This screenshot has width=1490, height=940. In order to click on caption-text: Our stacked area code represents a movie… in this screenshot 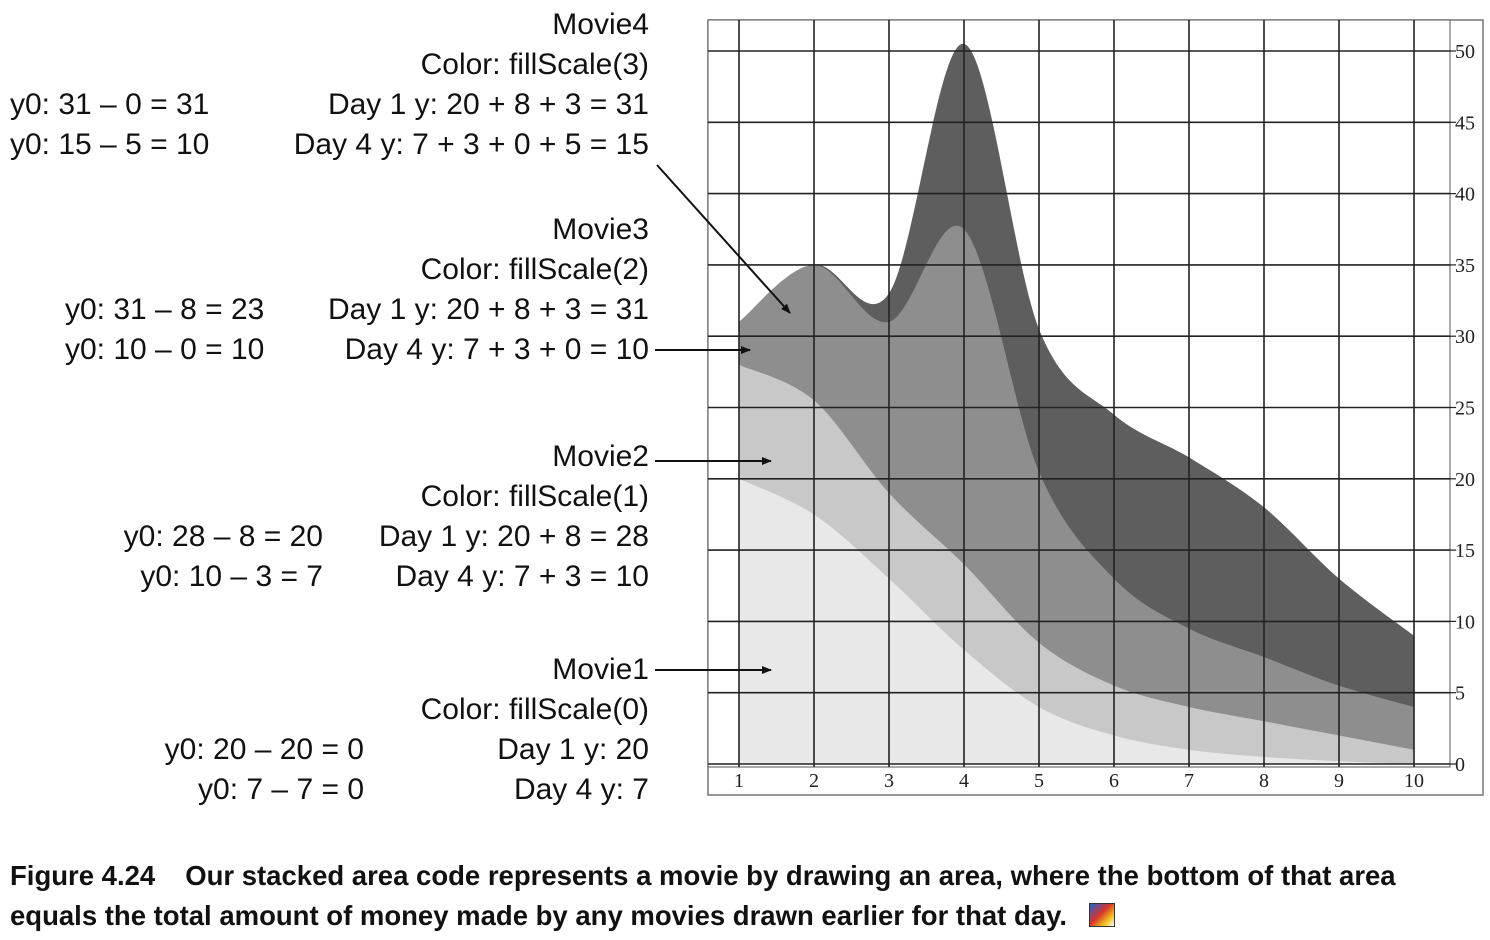, I will do `click(703, 895)`.